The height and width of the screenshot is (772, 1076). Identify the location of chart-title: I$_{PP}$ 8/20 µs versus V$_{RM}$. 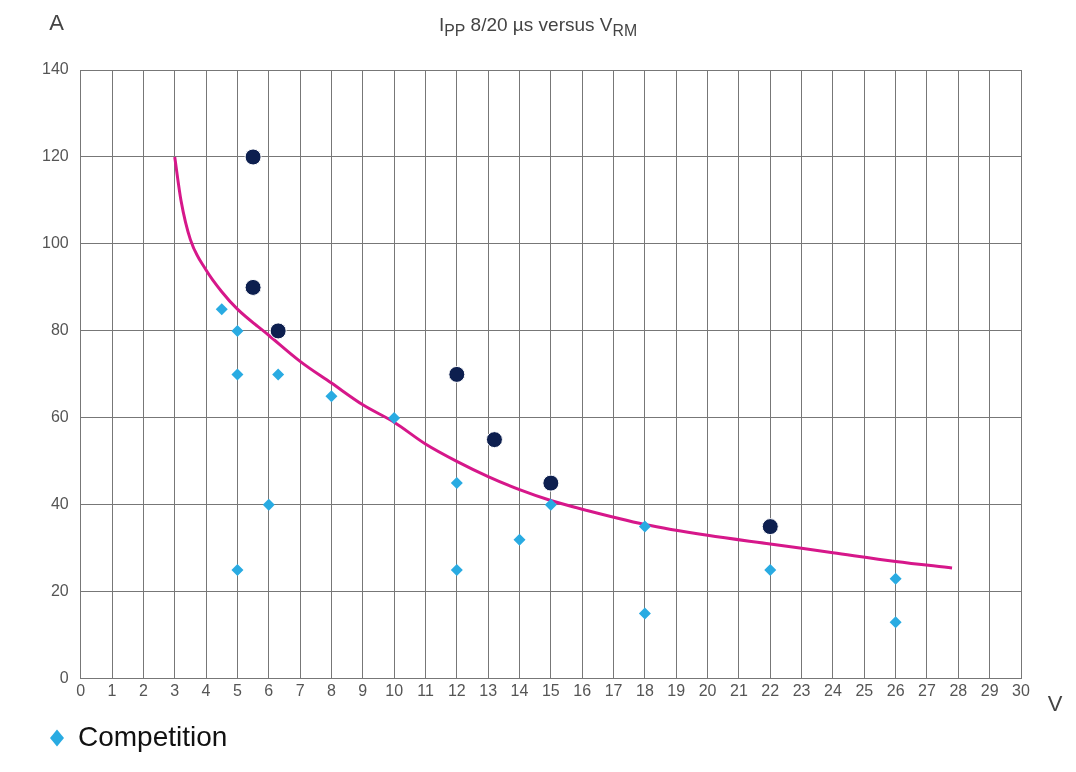
(538, 26).